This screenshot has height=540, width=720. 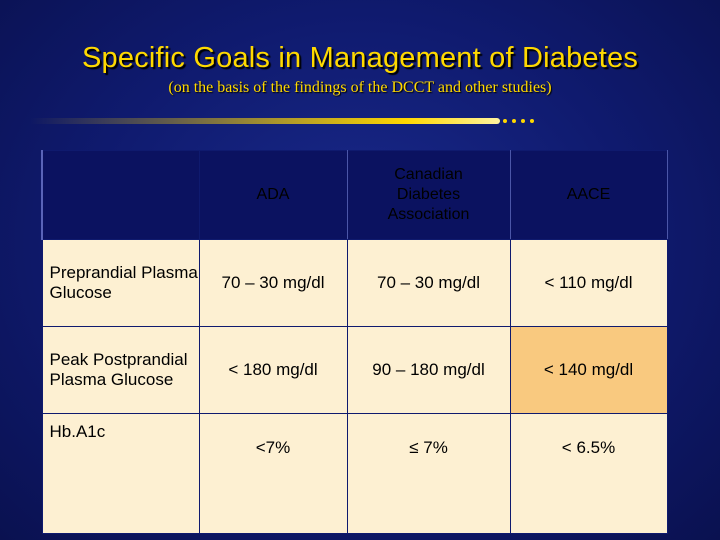 What do you see at coordinates (428, 370) in the screenshot?
I see `cell-cda: 90 – 180 mg/dl` at bounding box center [428, 370].